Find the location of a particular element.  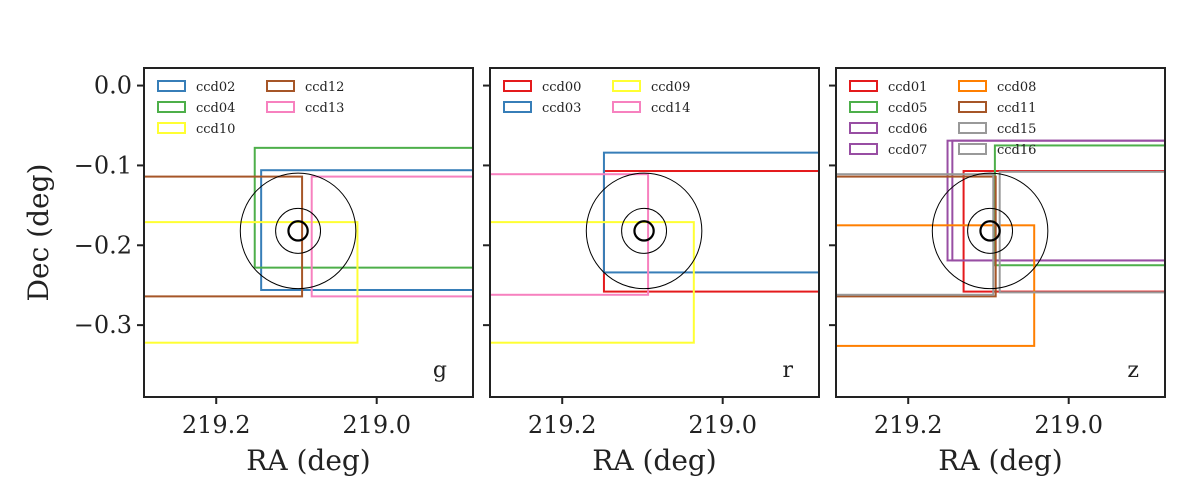

legend-item-ccd00: ccd00 is located at coordinates (542, 87).